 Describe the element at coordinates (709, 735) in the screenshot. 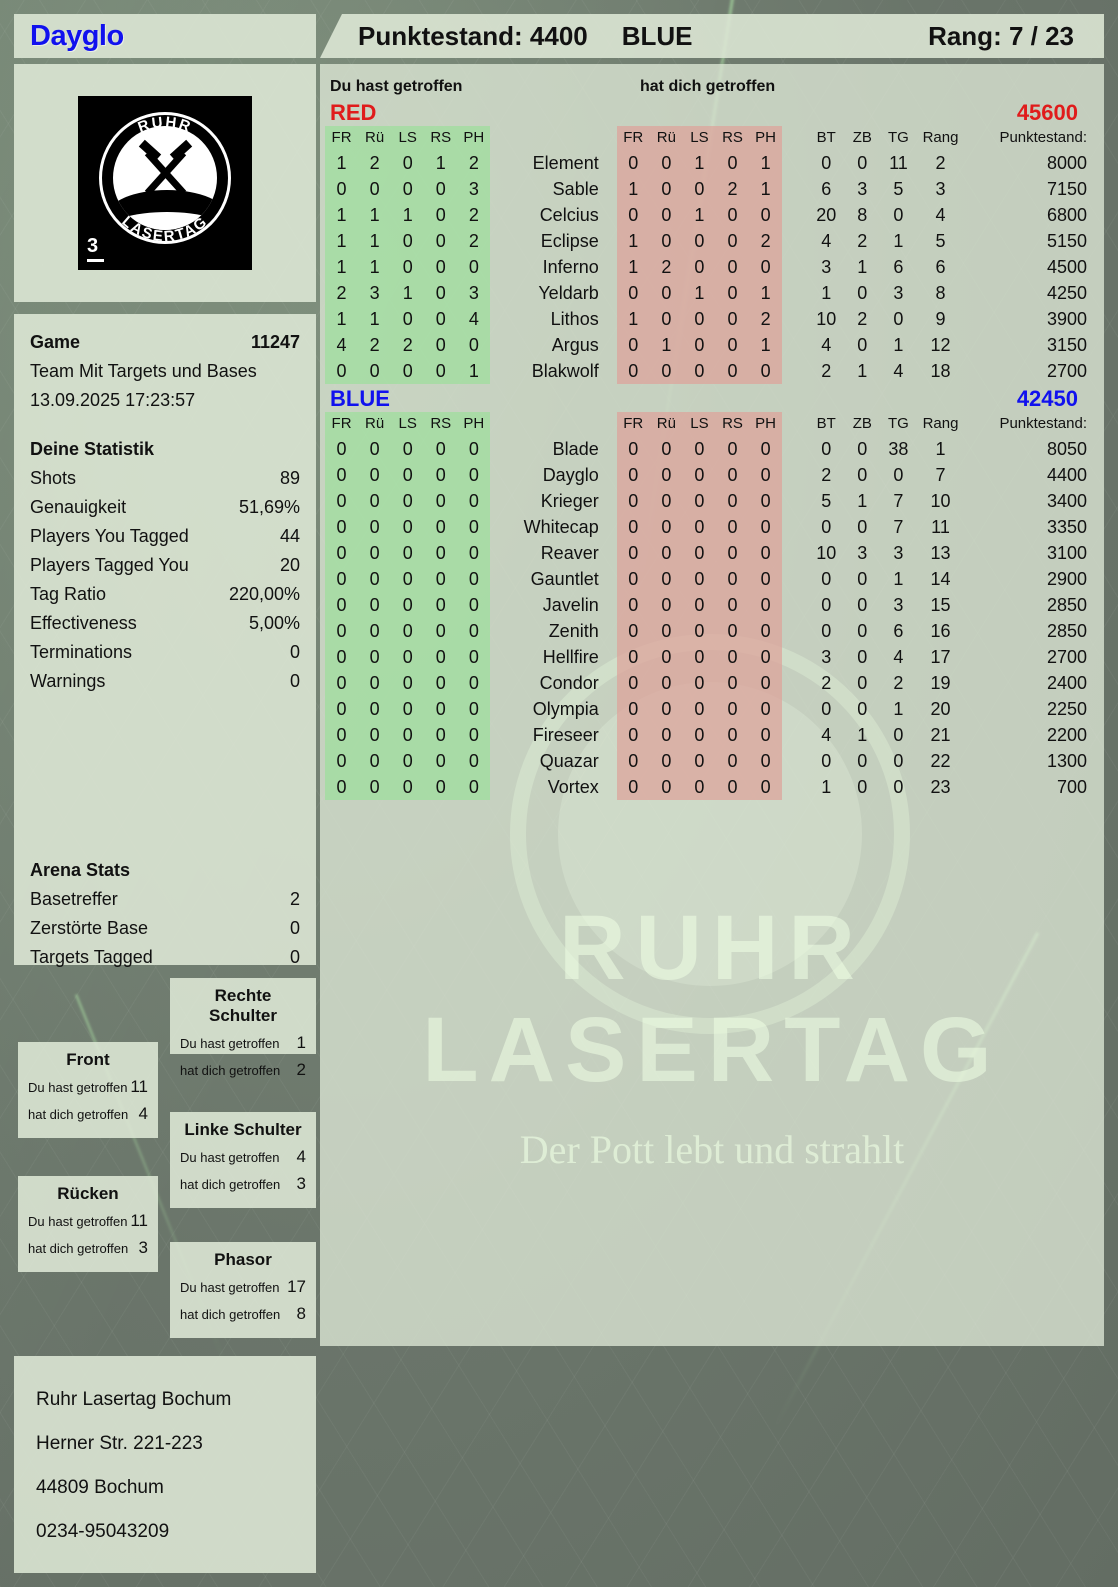

I see `table-row: 0 0 0 0 0 Fireseer 0 0 0 0 0 4 1 0 21 2200` at that location.